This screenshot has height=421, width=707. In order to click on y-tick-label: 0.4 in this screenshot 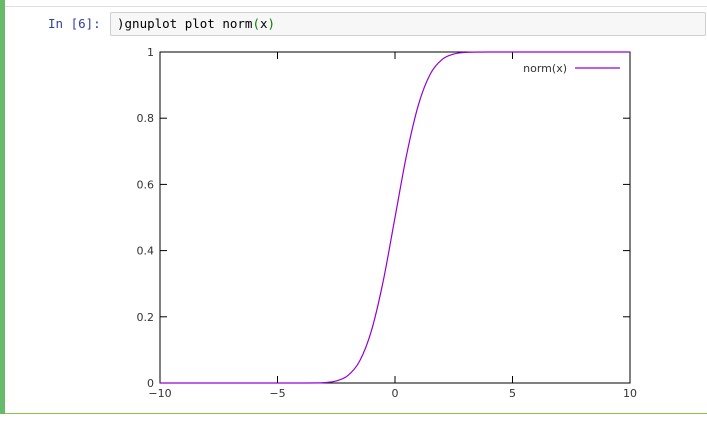, I will do `click(146, 251)`.